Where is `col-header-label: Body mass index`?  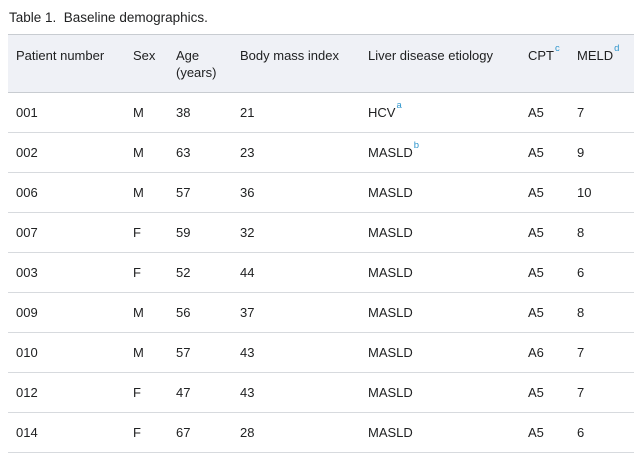
col-header-label: Body mass index is located at coordinates (289, 55).